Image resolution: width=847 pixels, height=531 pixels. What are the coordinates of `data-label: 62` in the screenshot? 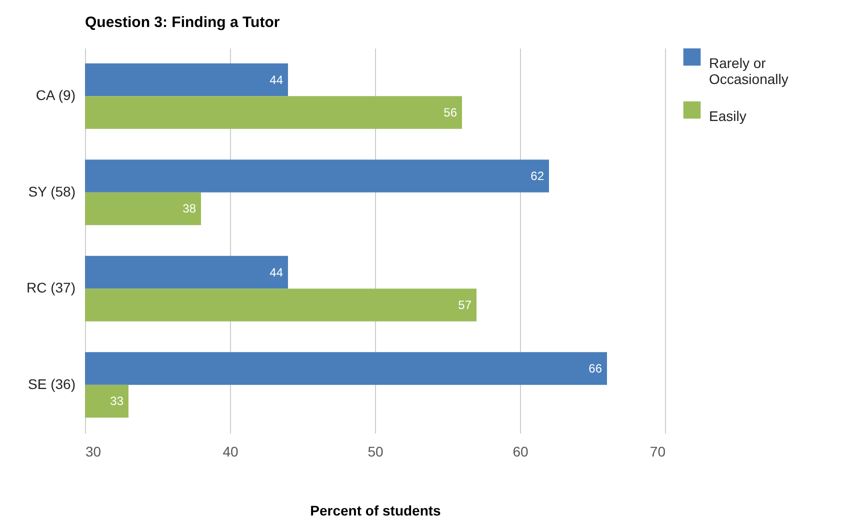 It's located at (537, 176).